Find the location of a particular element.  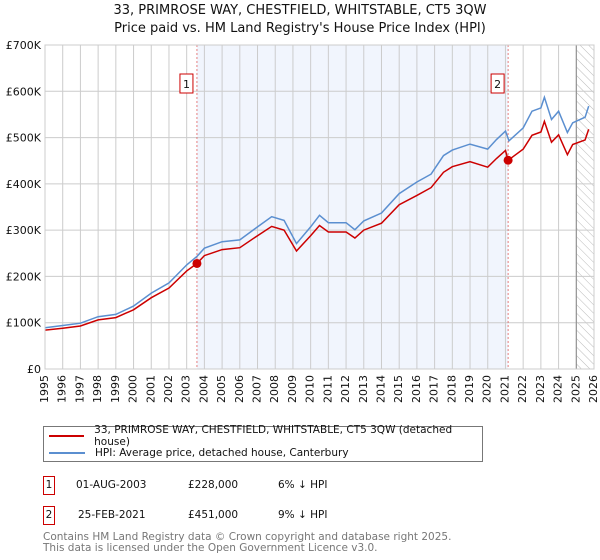

transaction-price: £228,000 is located at coordinates (213, 485).